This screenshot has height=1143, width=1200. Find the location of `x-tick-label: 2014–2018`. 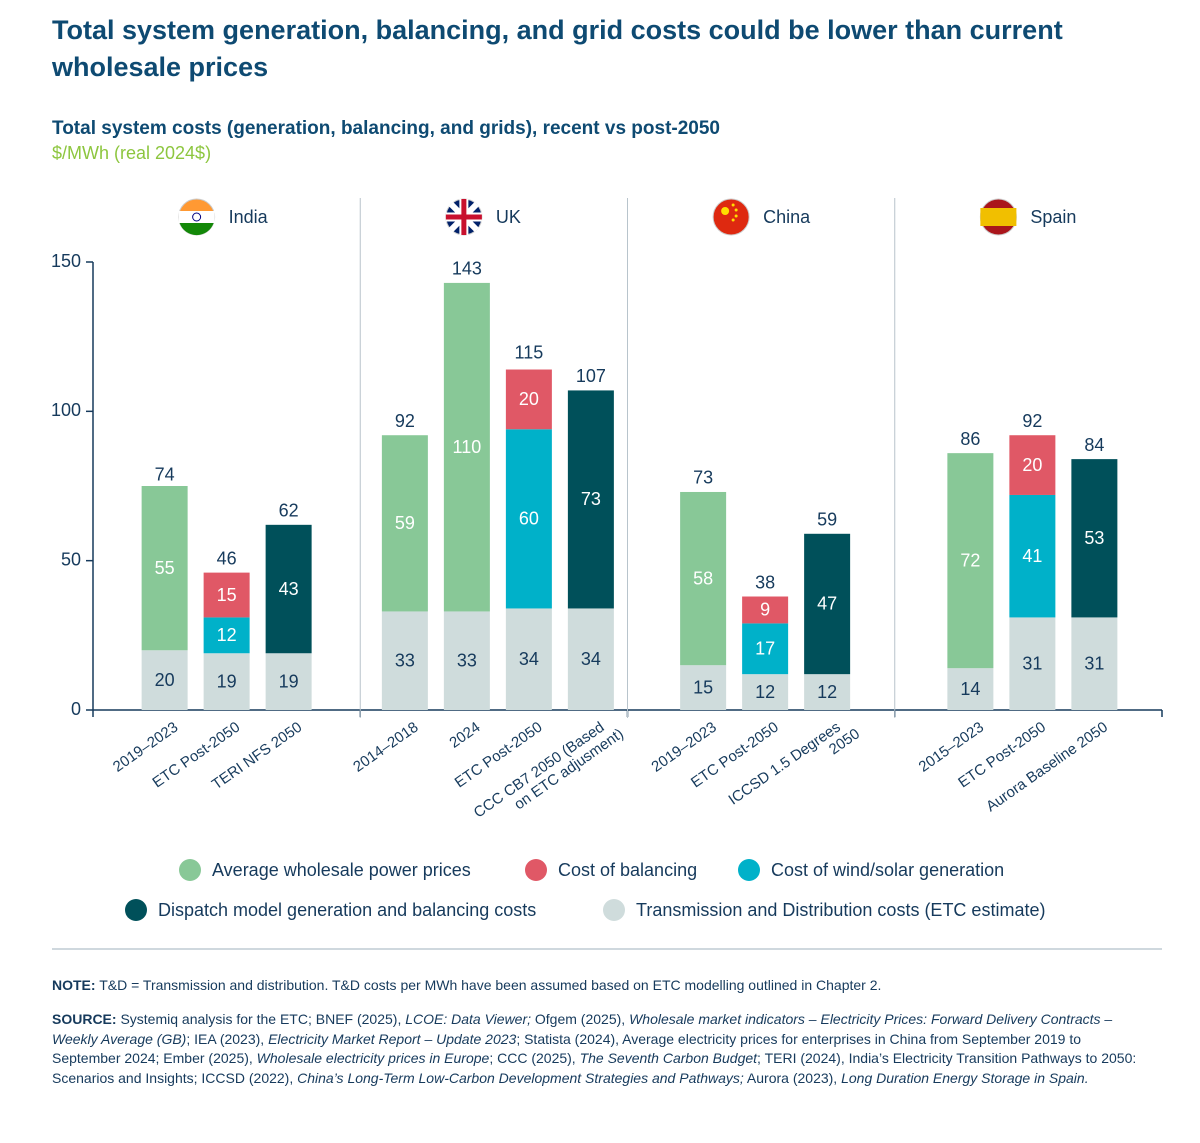

x-tick-label: 2014–2018 is located at coordinates (385, 747).